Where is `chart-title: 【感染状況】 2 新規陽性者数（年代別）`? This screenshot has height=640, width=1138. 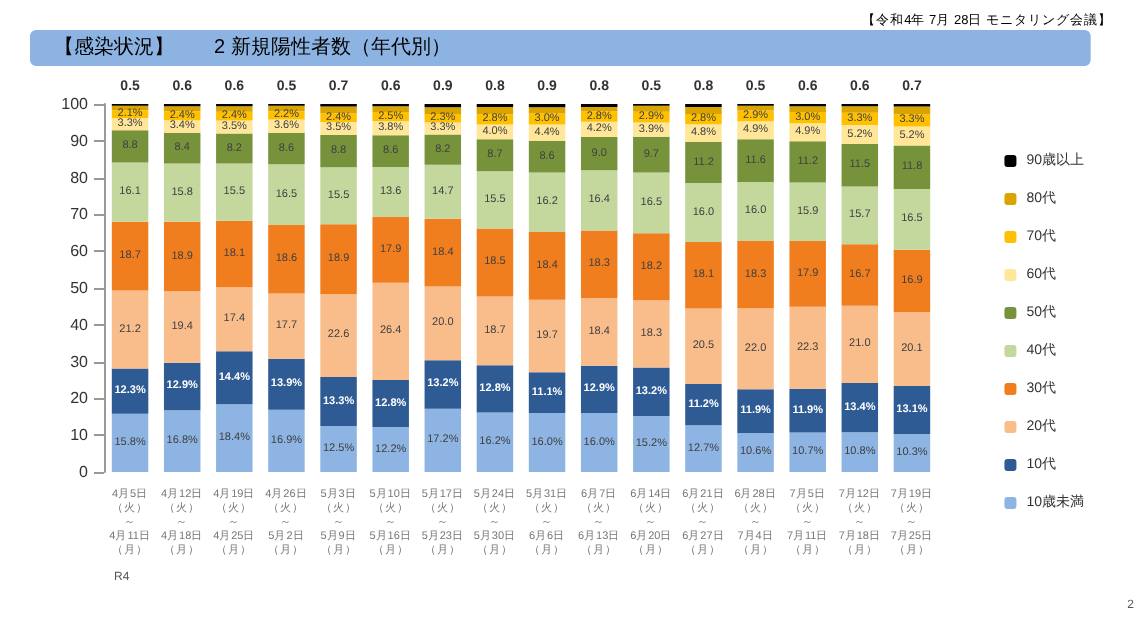
chart-title: 【感染状況】 2 新規陽性者数（年代別） is located at coordinates (252, 47).